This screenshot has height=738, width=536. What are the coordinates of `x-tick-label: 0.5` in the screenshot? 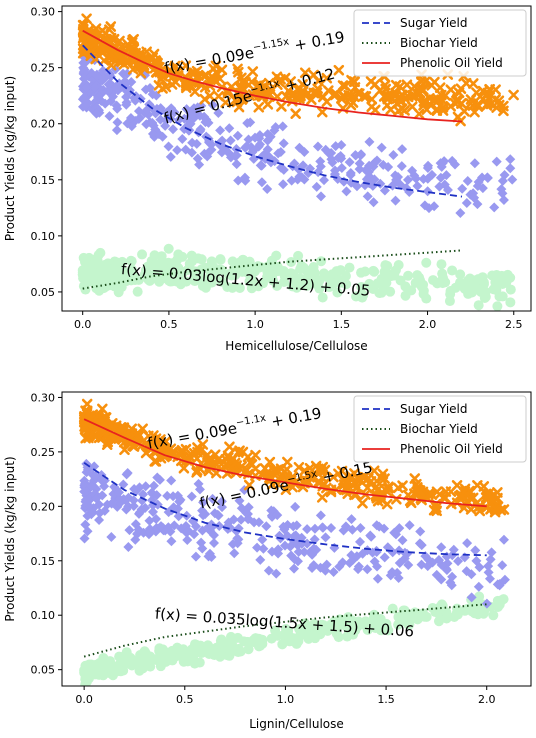 It's located at (185, 699).